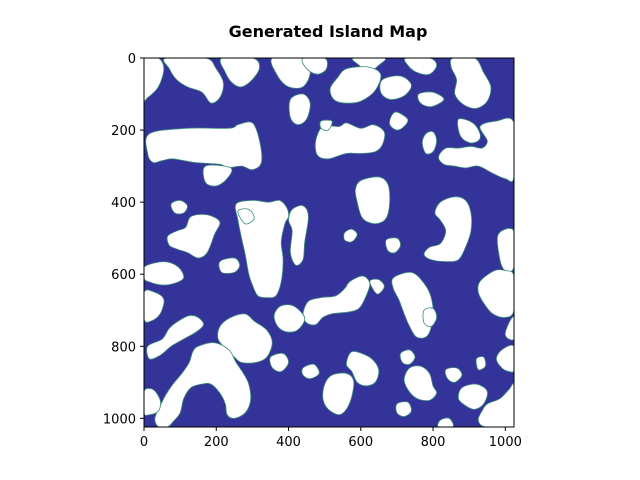 The height and width of the screenshot is (480, 640). What do you see at coordinates (123, 275) in the screenshot?
I see `y-tick-label: 600` at bounding box center [123, 275].